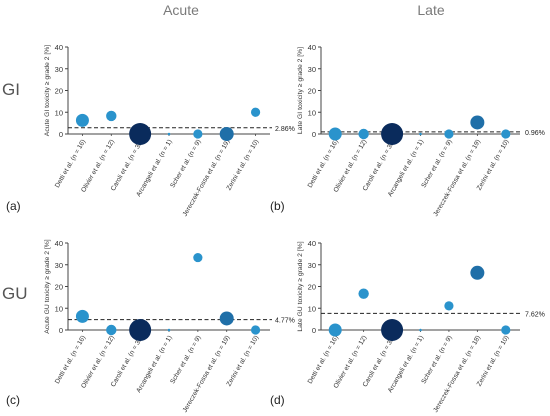 The image size is (550, 416). What do you see at coordinates (300, 90) in the screenshot?
I see `y-axis-label: Late GI toxicity ≥ grade 2 [%]` at bounding box center [300, 90].